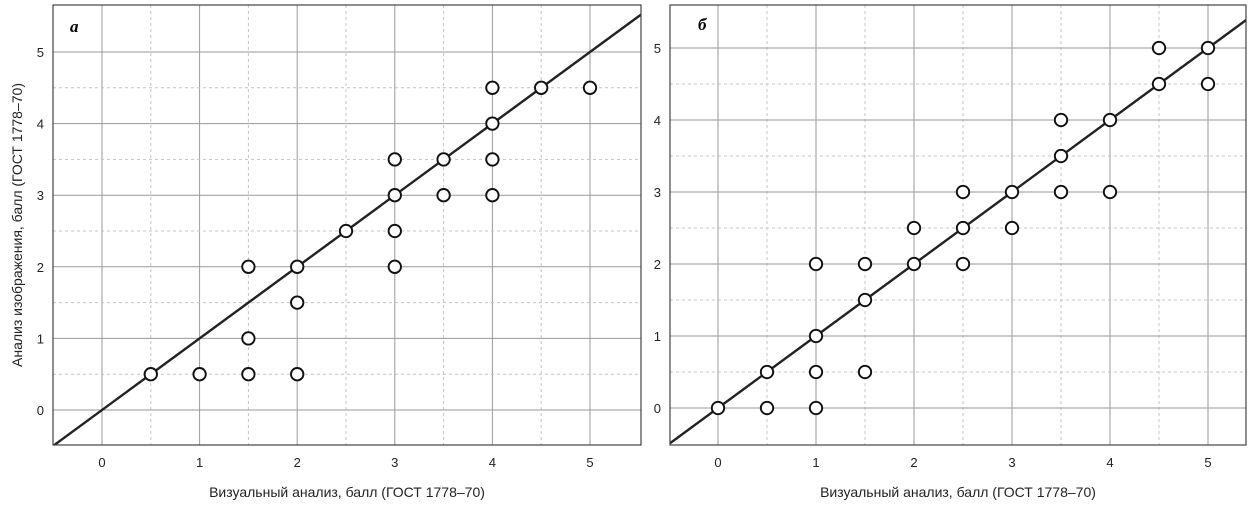  What do you see at coordinates (74, 26) in the screenshot?
I see `panel-label: а` at bounding box center [74, 26].